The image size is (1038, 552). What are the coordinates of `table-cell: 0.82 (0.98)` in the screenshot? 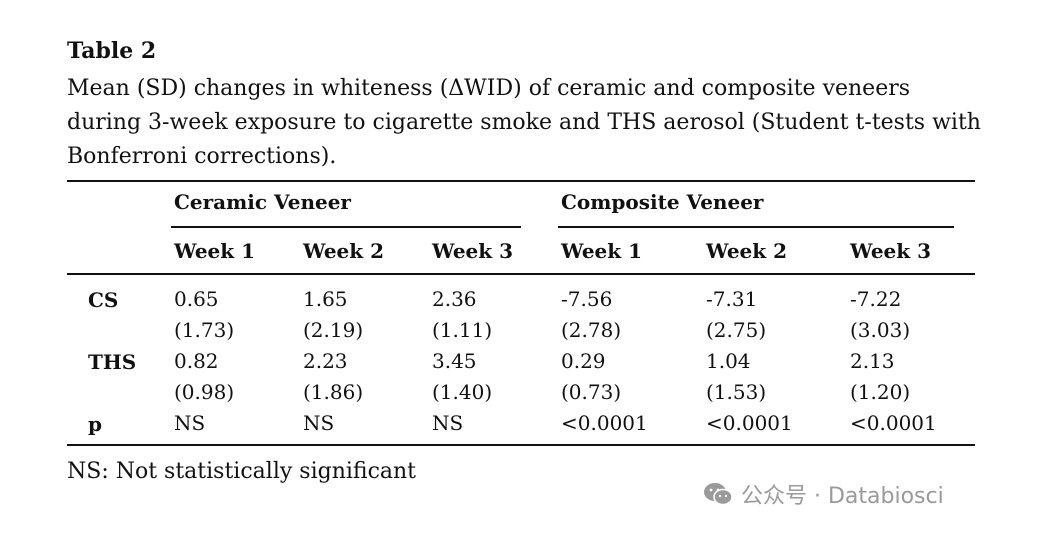 It's located at (204, 377).